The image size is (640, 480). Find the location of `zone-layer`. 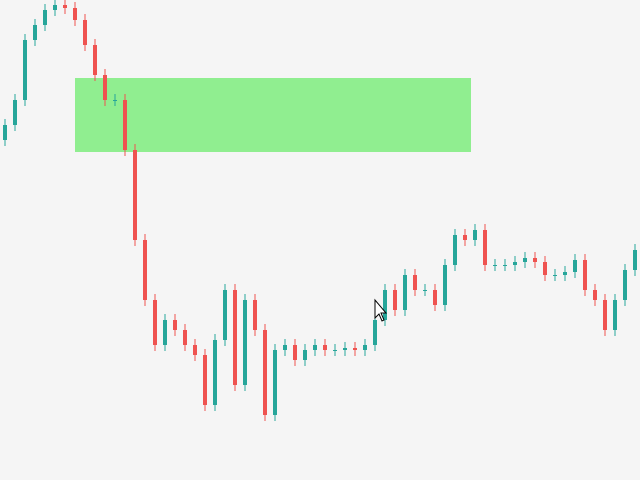

zone-layer is located at coordinates (273, 115).